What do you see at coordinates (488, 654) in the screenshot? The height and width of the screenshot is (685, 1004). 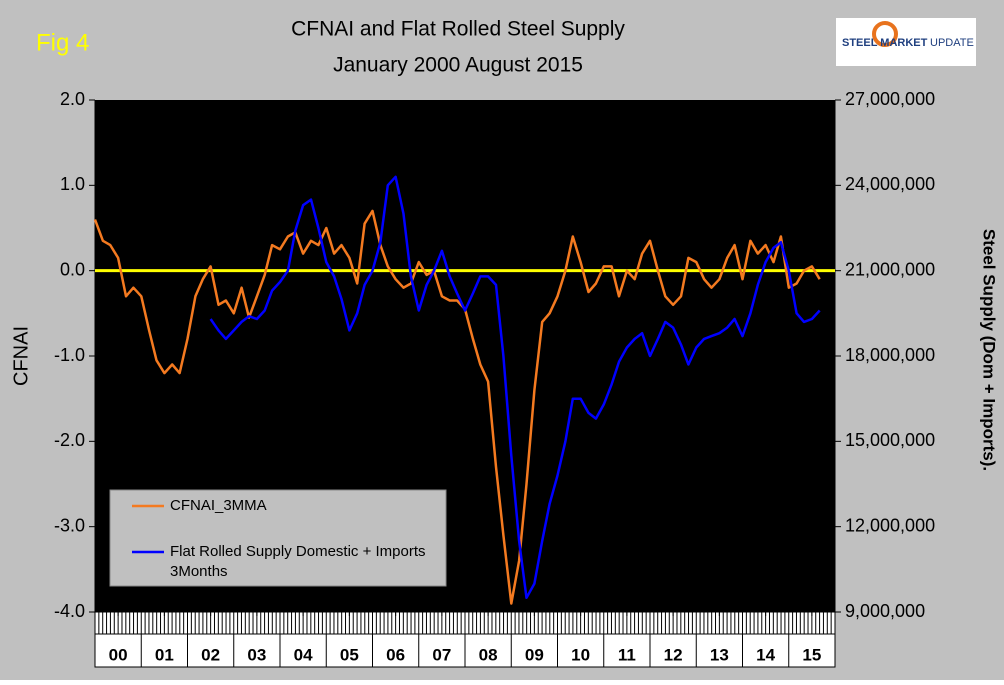 I see `x-tick-label: 08` at bounding box center [488, 654].